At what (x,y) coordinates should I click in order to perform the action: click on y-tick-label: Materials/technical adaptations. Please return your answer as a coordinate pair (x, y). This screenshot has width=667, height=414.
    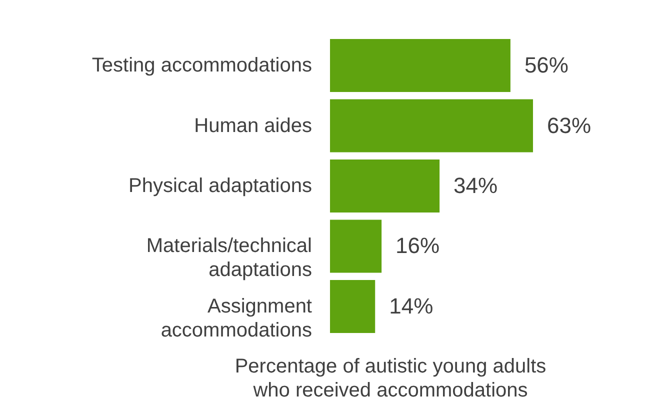
    Looking at the image, I should click on (229, 258).